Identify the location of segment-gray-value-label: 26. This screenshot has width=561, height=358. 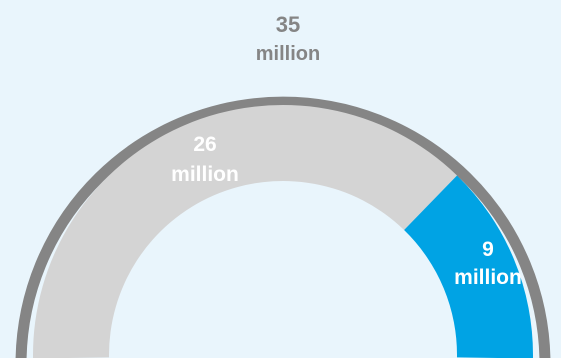
(204, 144).